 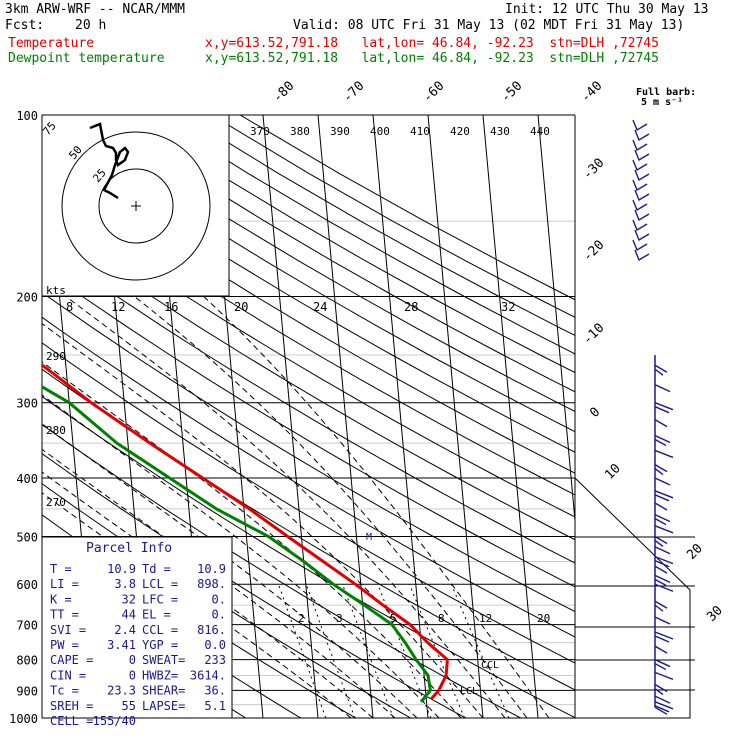 I want to click on isotherm-label: 10, so click(x=613, y=472).